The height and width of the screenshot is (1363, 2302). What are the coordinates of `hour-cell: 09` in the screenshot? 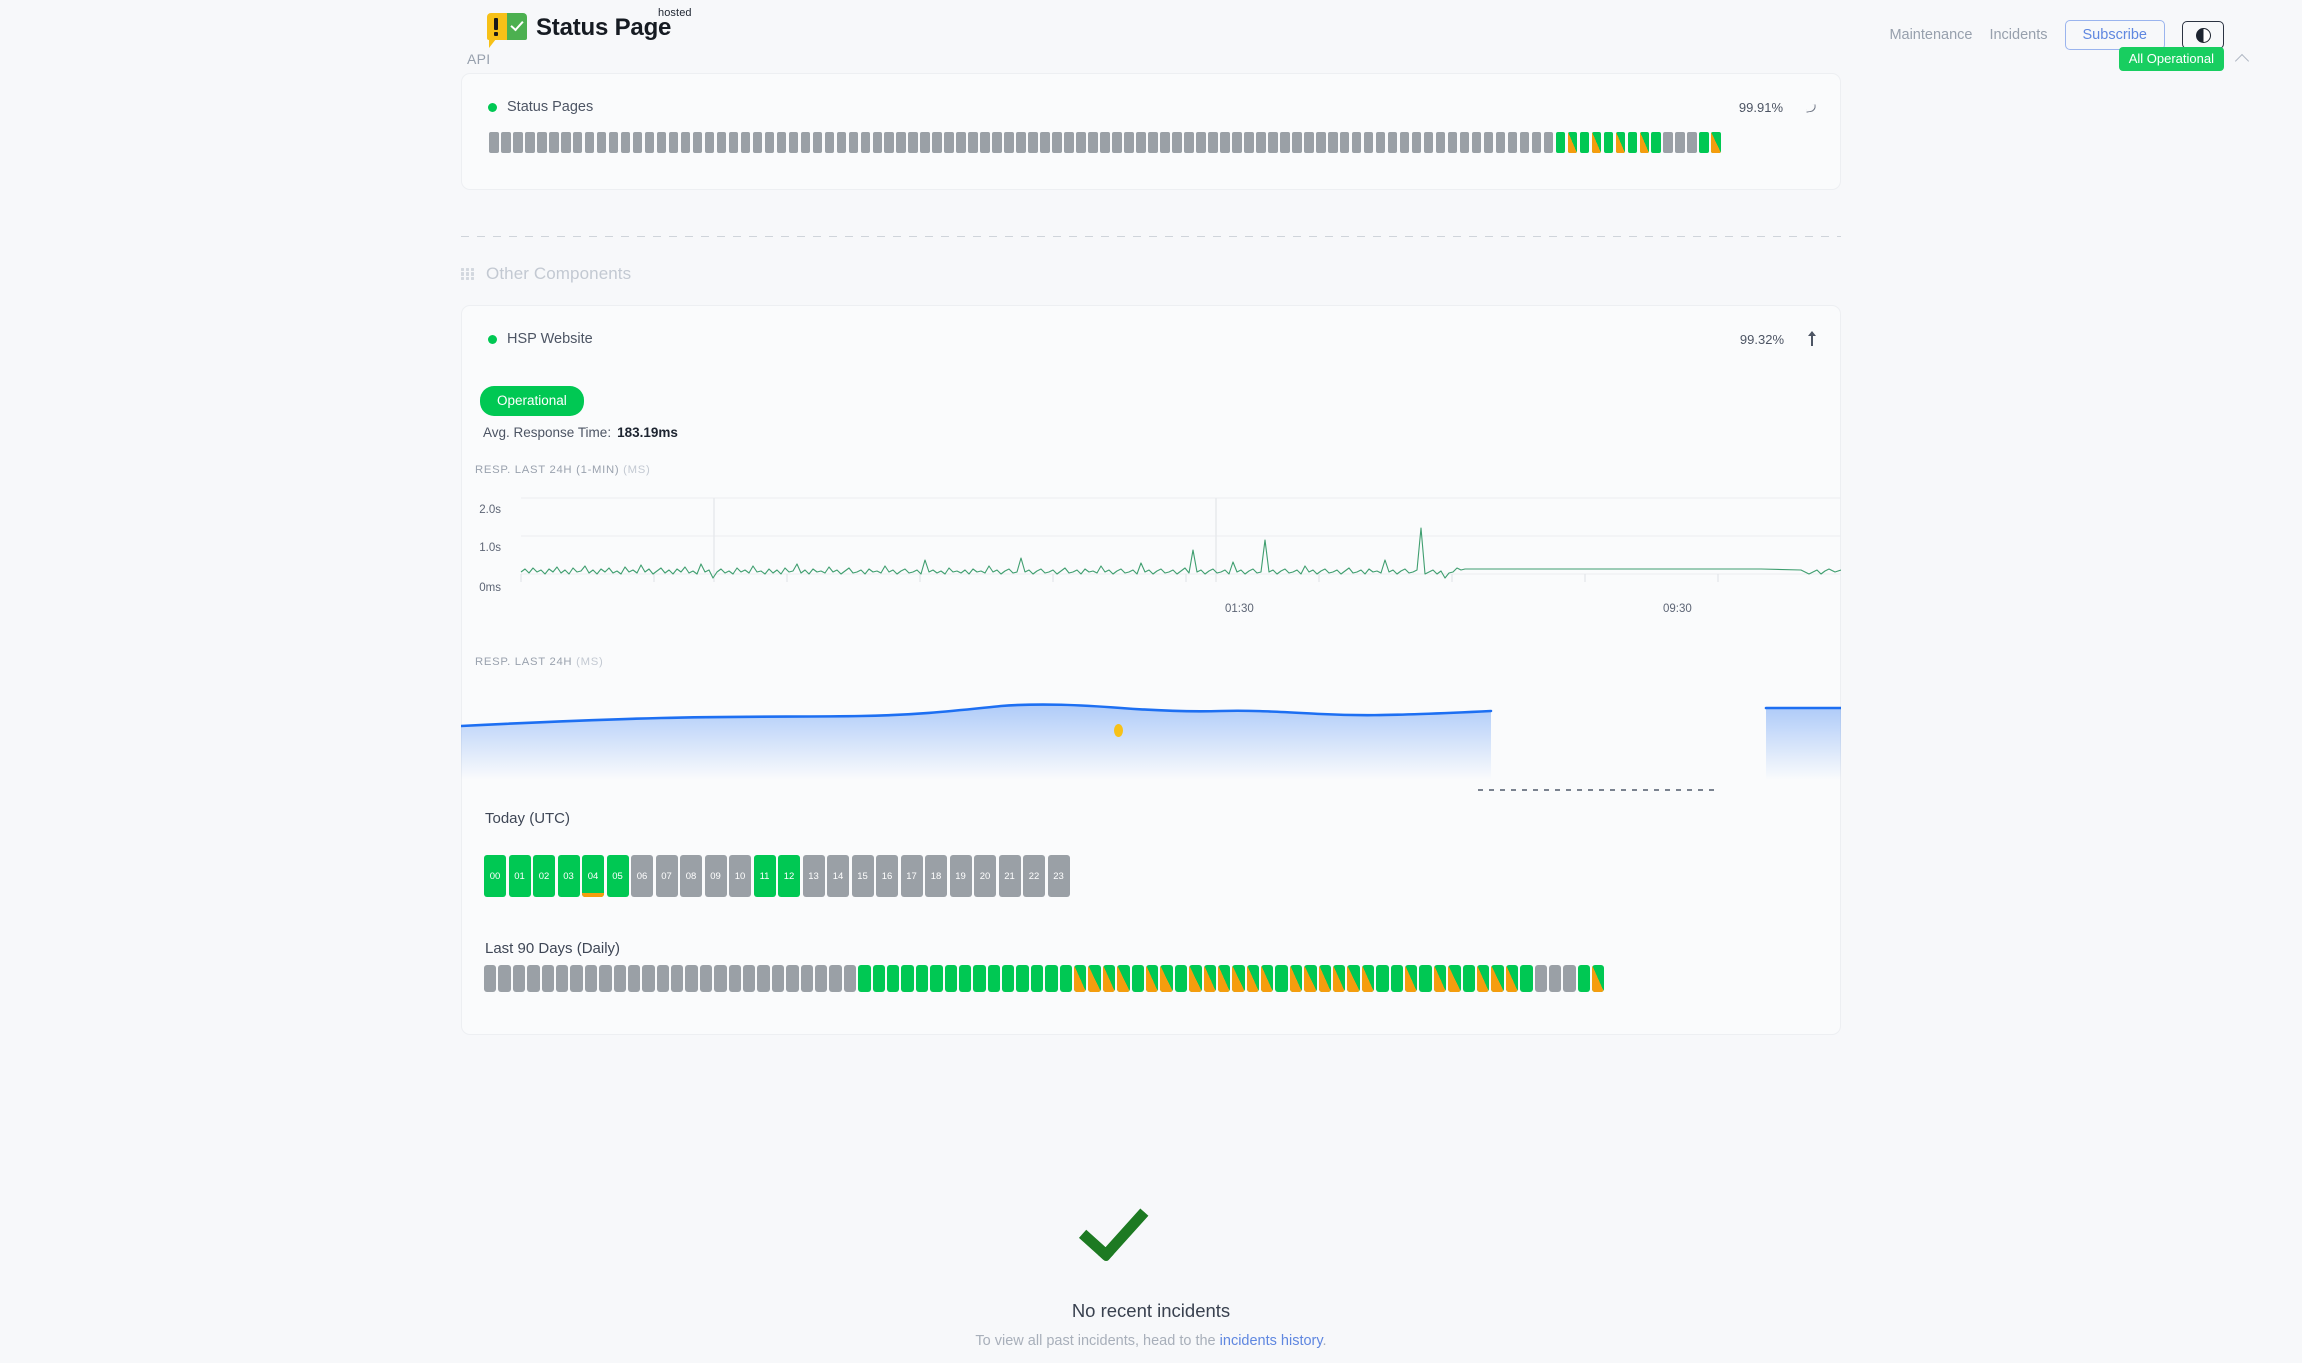 It's located at (715, 876).